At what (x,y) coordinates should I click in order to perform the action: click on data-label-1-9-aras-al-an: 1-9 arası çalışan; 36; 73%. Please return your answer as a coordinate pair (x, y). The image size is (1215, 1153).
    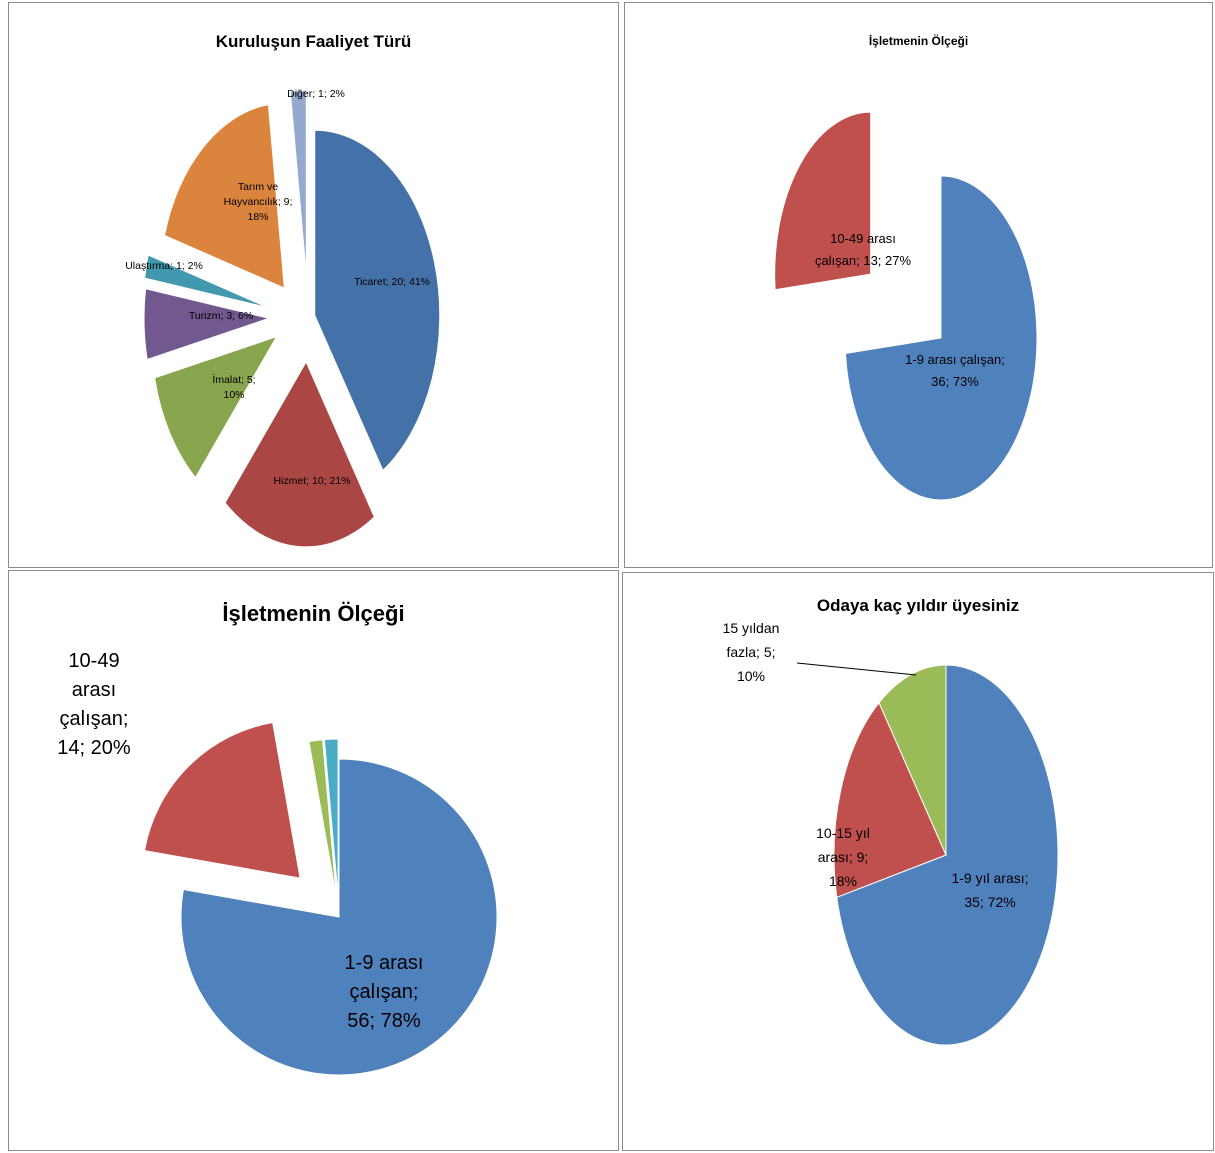
    Looking at the image, I should click on (955, 370).